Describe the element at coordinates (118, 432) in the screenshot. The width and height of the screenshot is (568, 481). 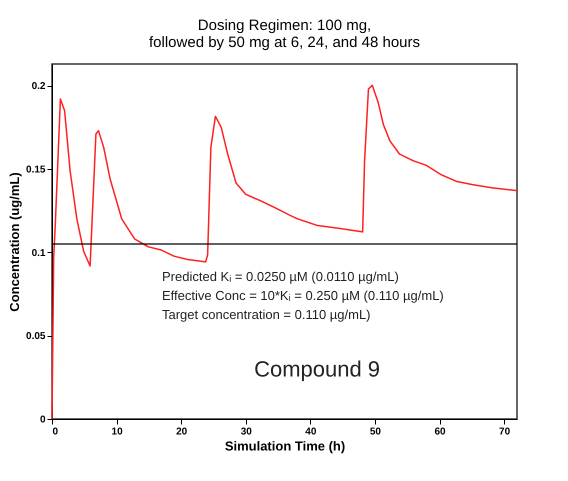
I see `x-tick-label: 10` at that location.